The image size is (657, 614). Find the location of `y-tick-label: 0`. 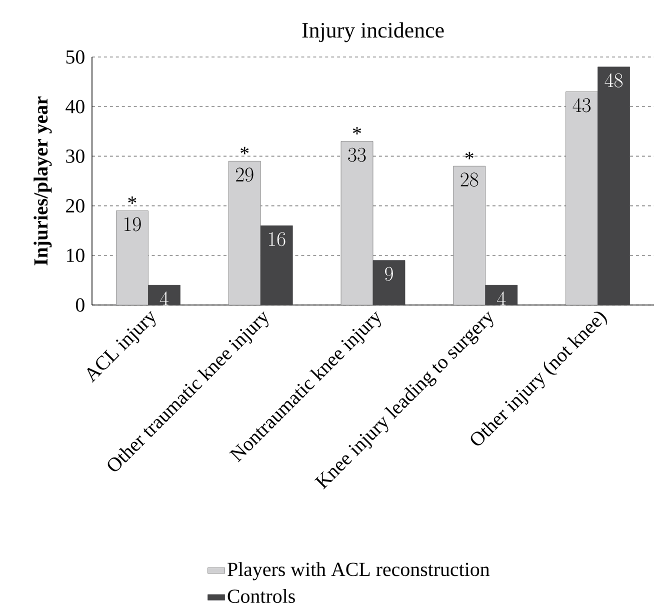

y-tick-label: 0 is located at coordinates (80, 305).